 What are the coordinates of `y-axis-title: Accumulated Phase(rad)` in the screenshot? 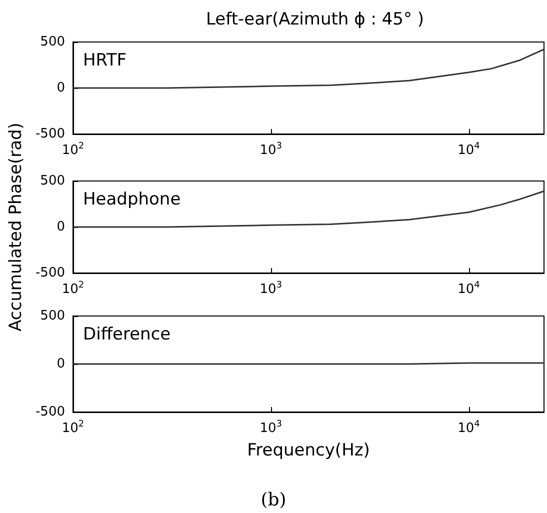 It's located at (16, 227).